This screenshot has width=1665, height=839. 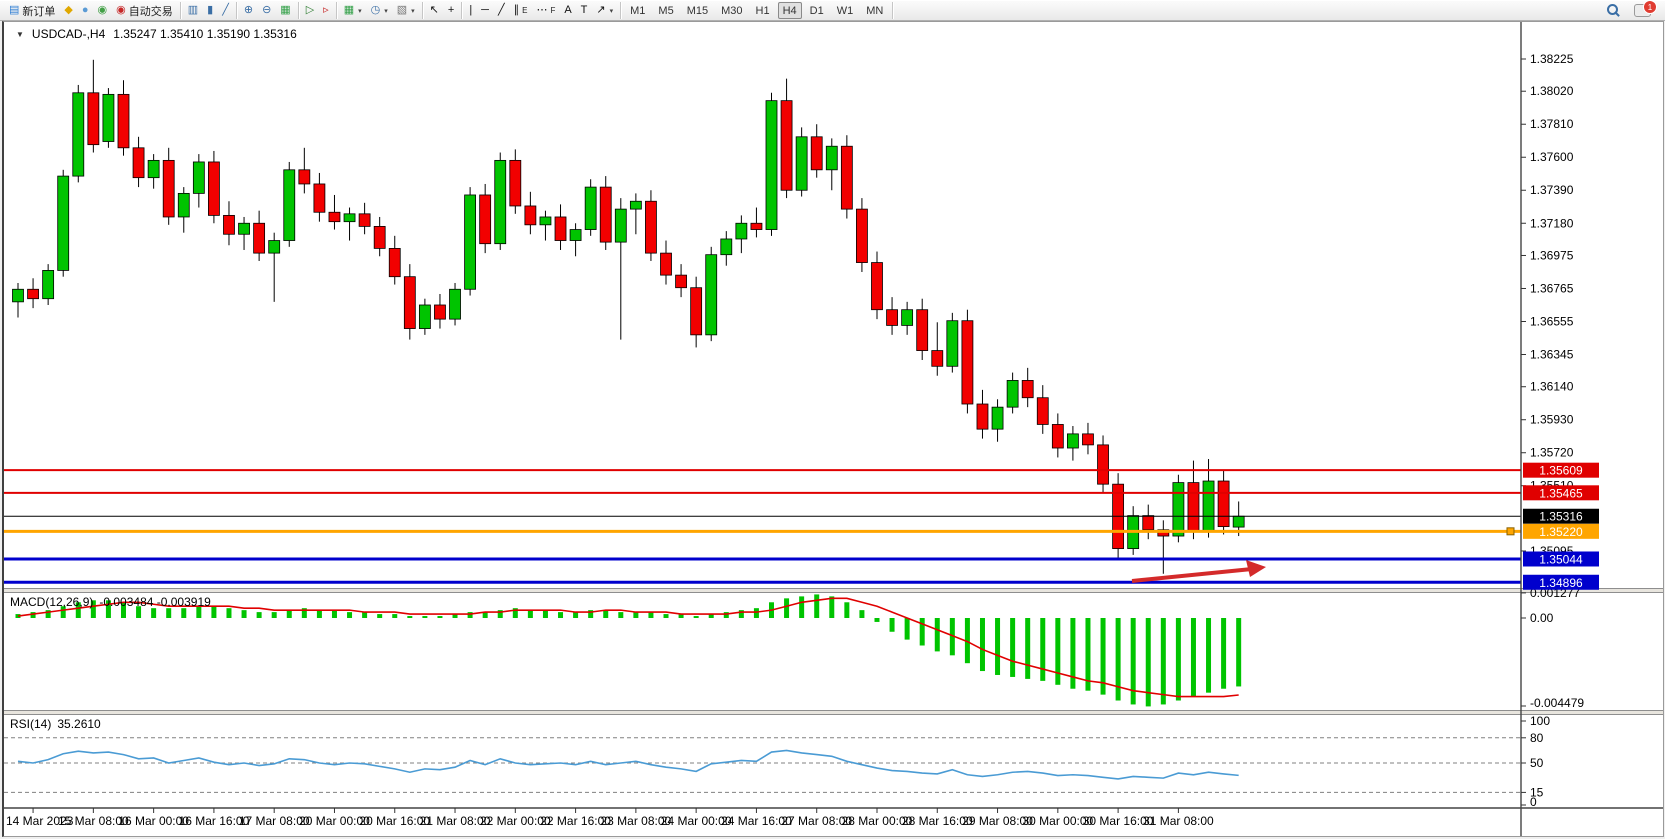 What do you see at coordinates (353, 10) in the screenshot?
I see `new-chart-button: ▦ ▾` at bounding box center [353, 10].